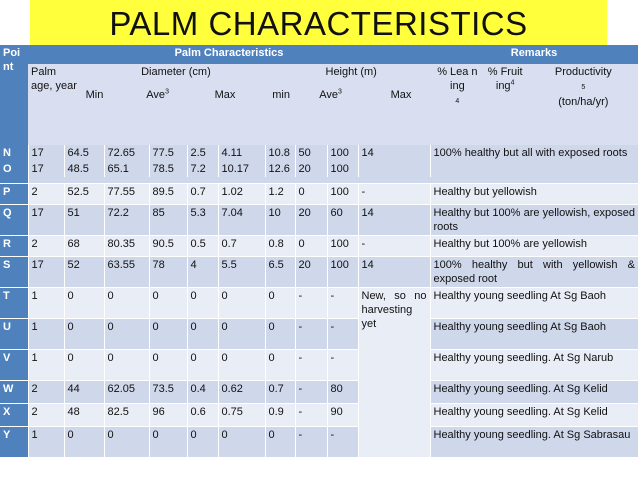 This screenshot has width=638, height=478. What do you see at coordinates (83, 153) in the screenshot?
I see `cell-dmin: 64.5` at bounding box center [83, 153].